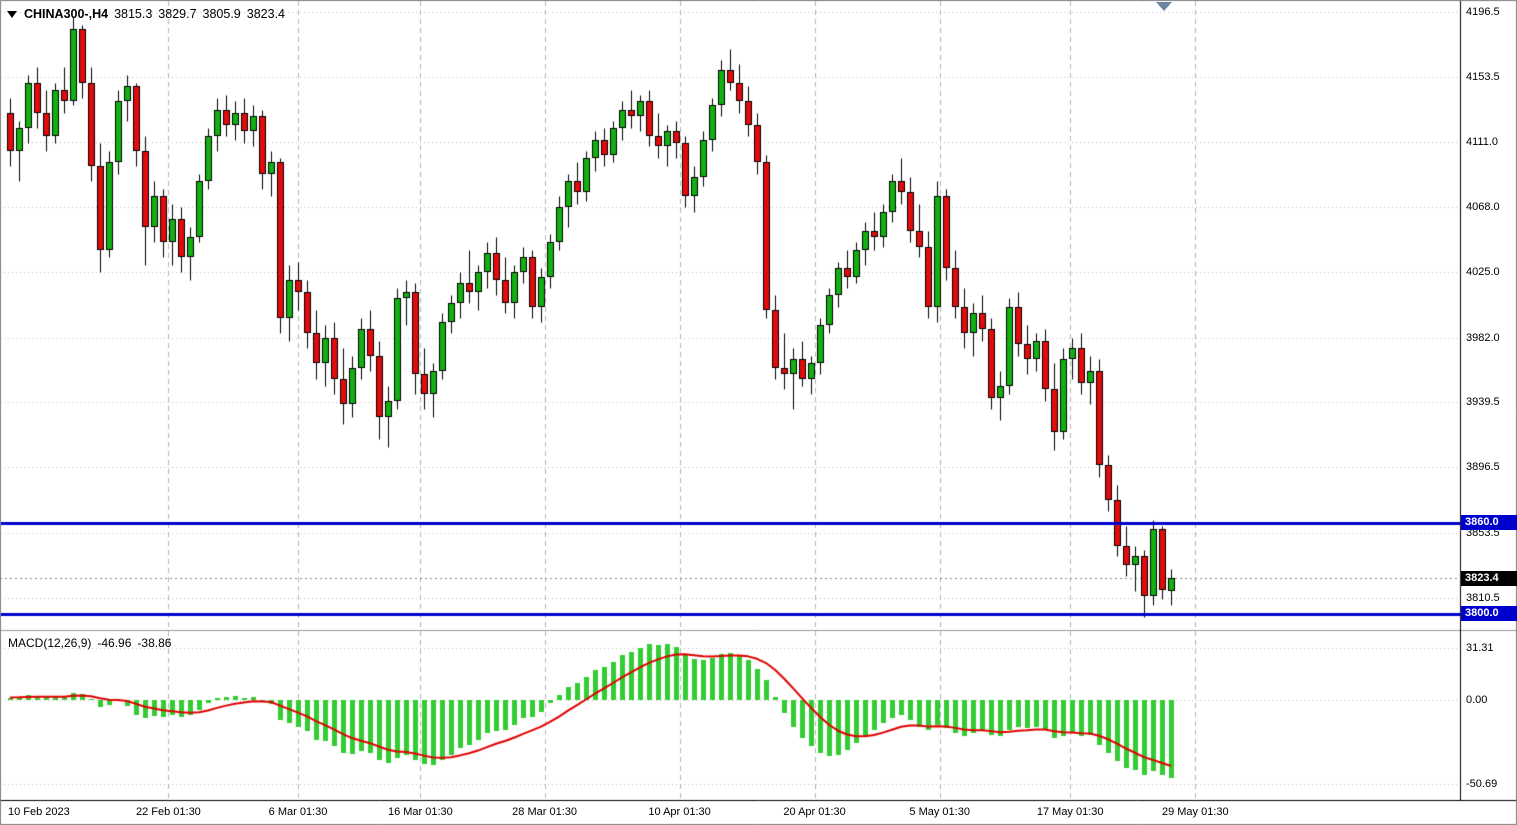 The image size is (1517, 825). I want to click on price-tick-label: 4111.0, so click(1482, 141).